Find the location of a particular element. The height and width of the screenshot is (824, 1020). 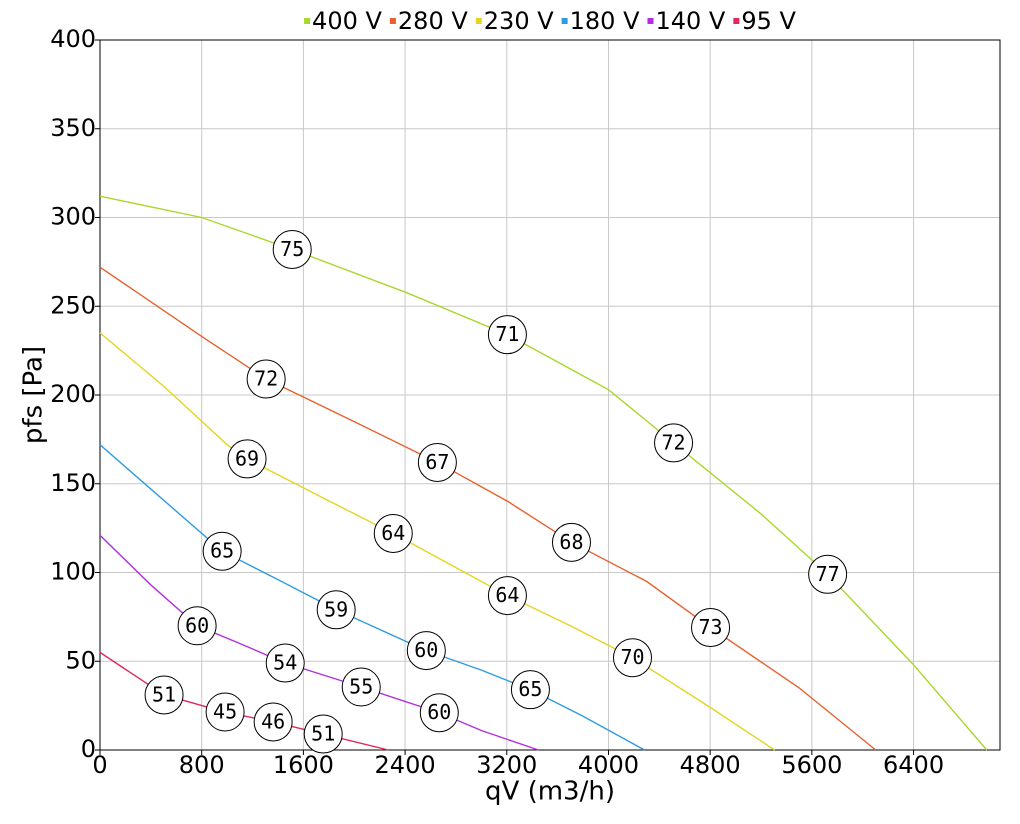

annotation-label: 73 is located at coordinates (711, 627).